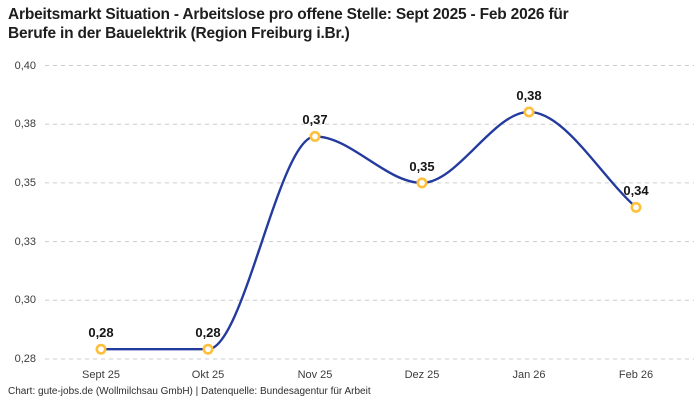 The width and height of the screenshot is (700, 400). Describe the element at coordinates (25, 359) in the screenshot. I see `y-axis-tick-label: 0,28` at that location.